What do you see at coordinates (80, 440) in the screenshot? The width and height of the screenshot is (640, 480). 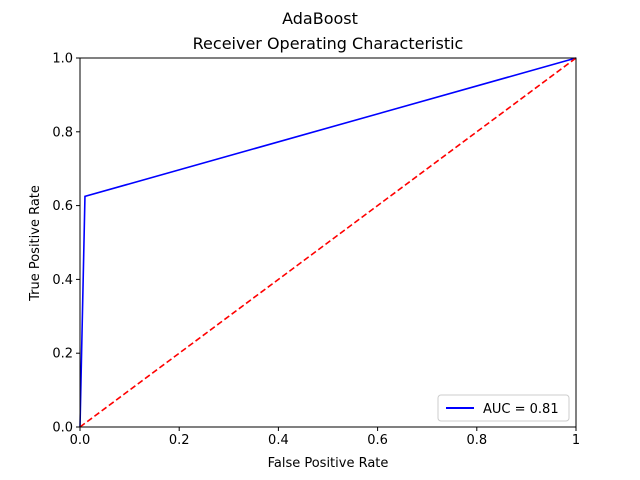 I see `x-tick-label: 0.0` at bounding box center [80, 440].